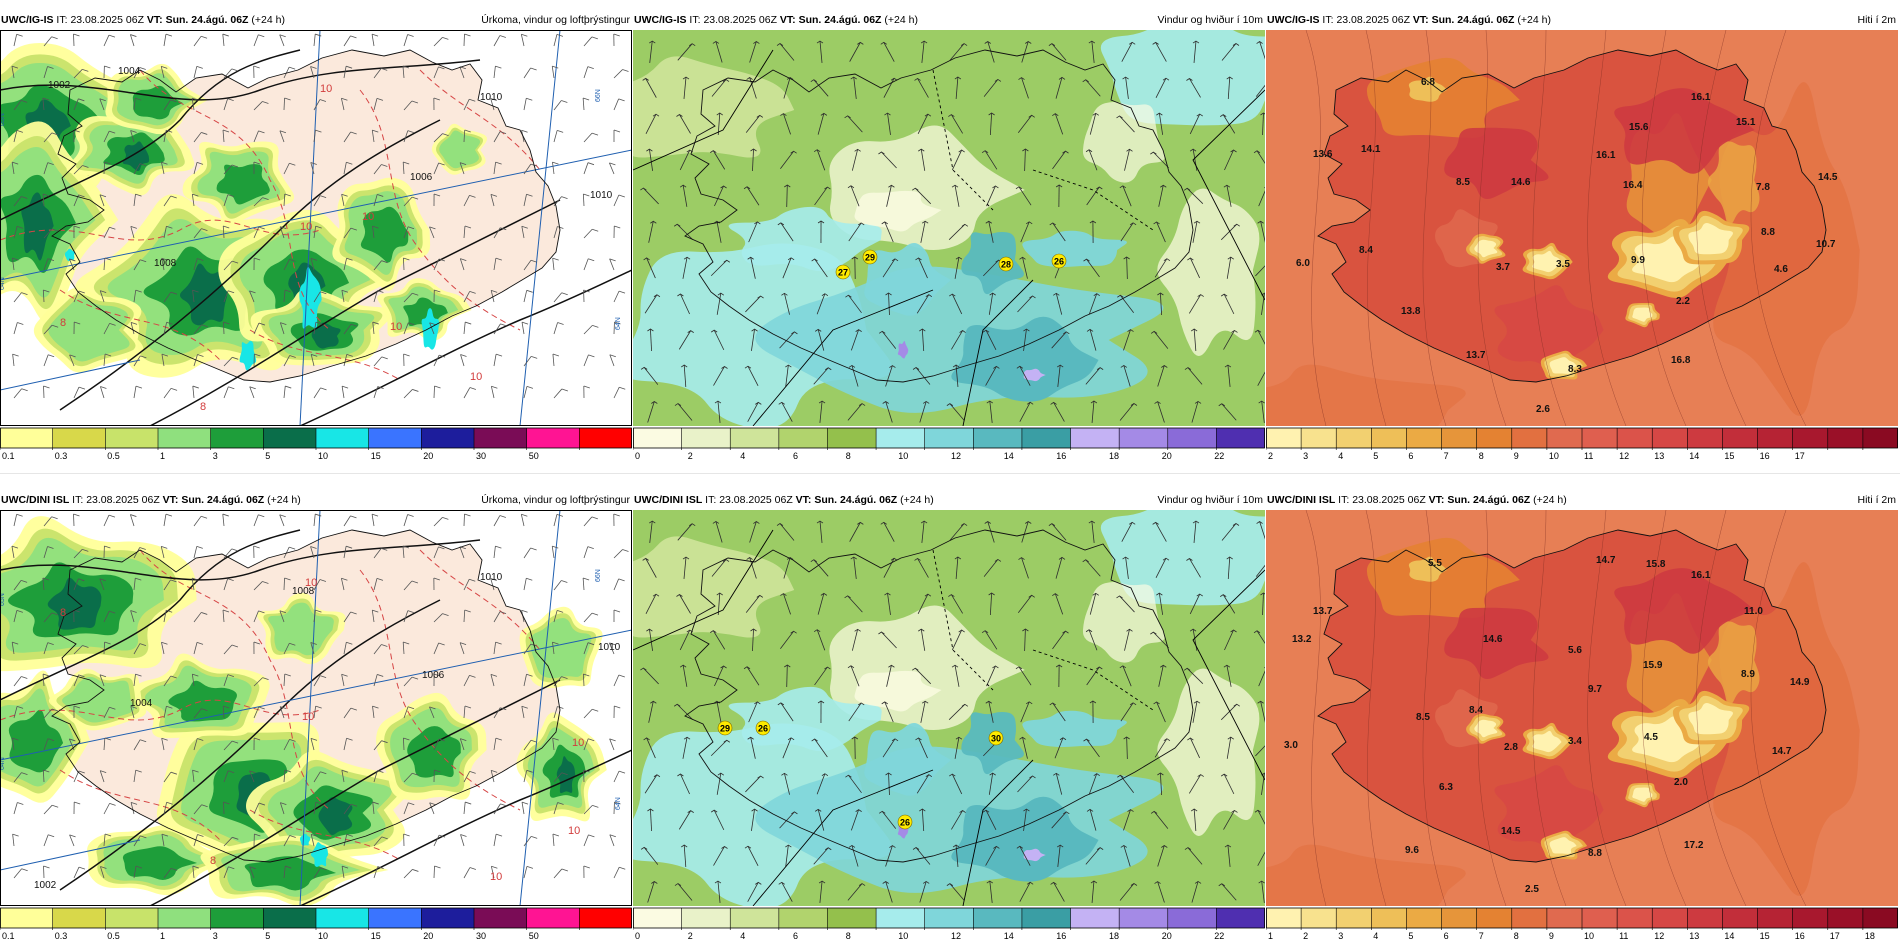 The height and width of the screenshot is (950, 1900). I want to click on color-legend: 1 2 3 4 5 6 7 8 9 10 11 12 13 14 15 16 17 18, so click(1582, 925).